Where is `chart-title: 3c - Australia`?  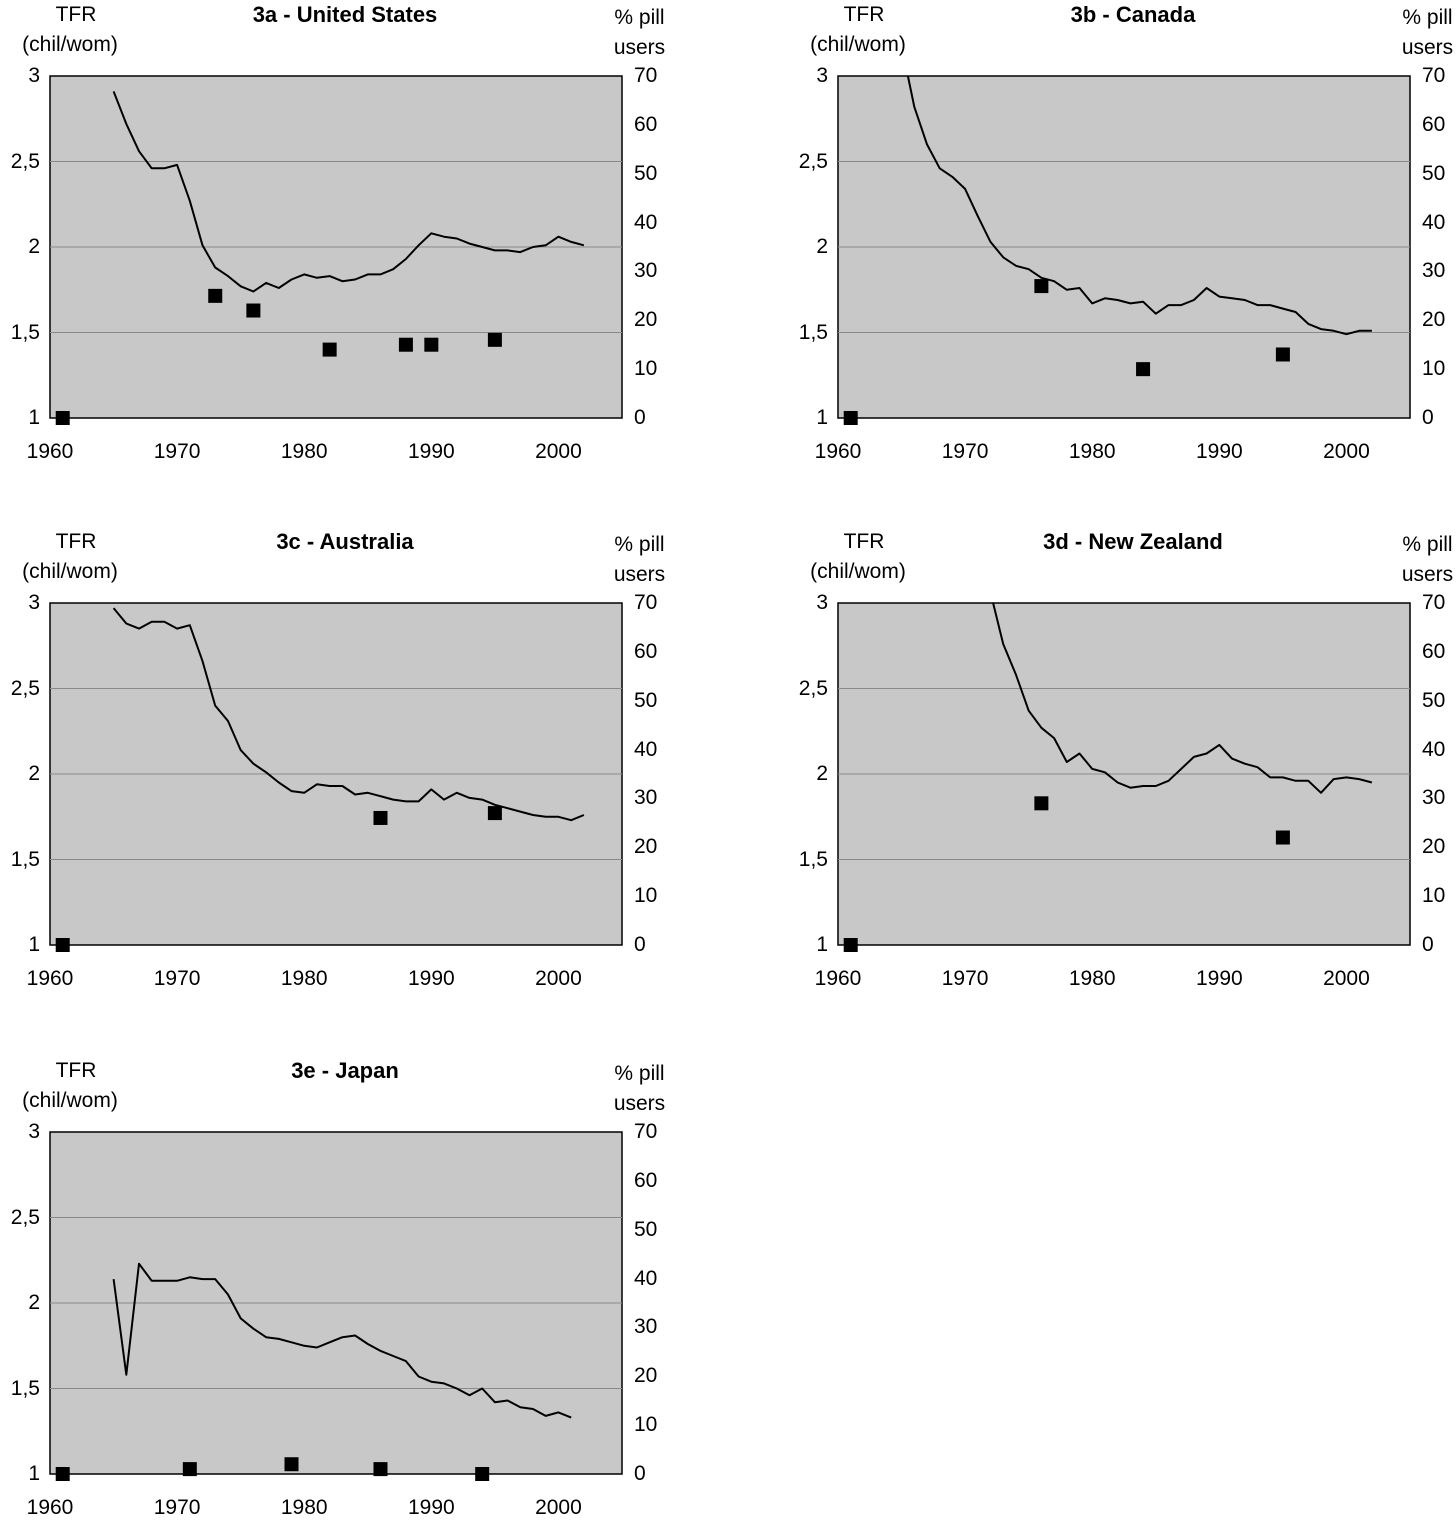 chart-title: 3c - Australia is located at coordinates (345, 541).